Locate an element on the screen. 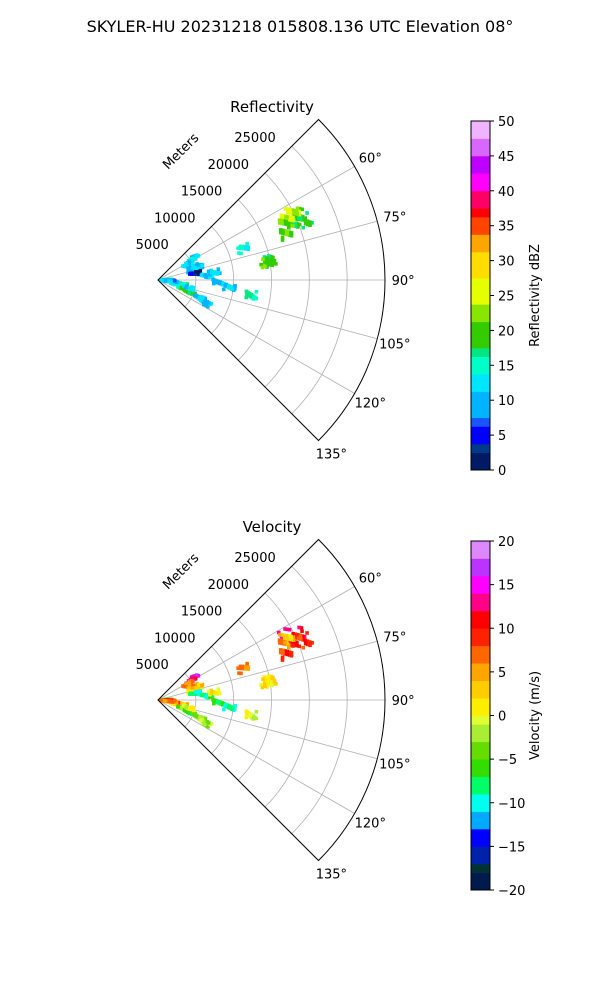 The height and width of the screenshot is (1004, 600). range-tick-label: 25000 is located at coordinates (254, 558).